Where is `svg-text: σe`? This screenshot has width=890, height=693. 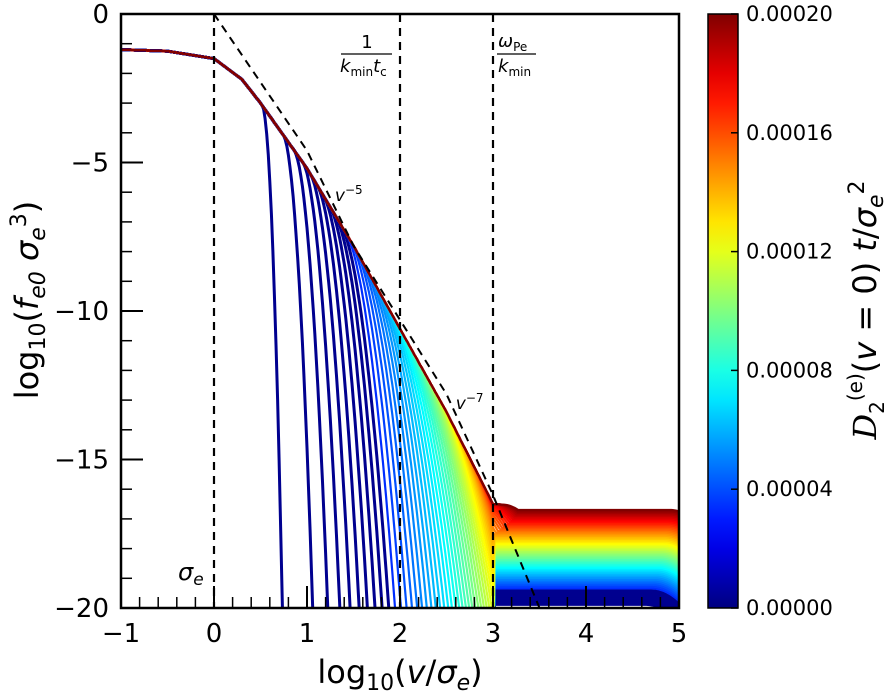
svg-text: σe is located at coordinates (191, 574).